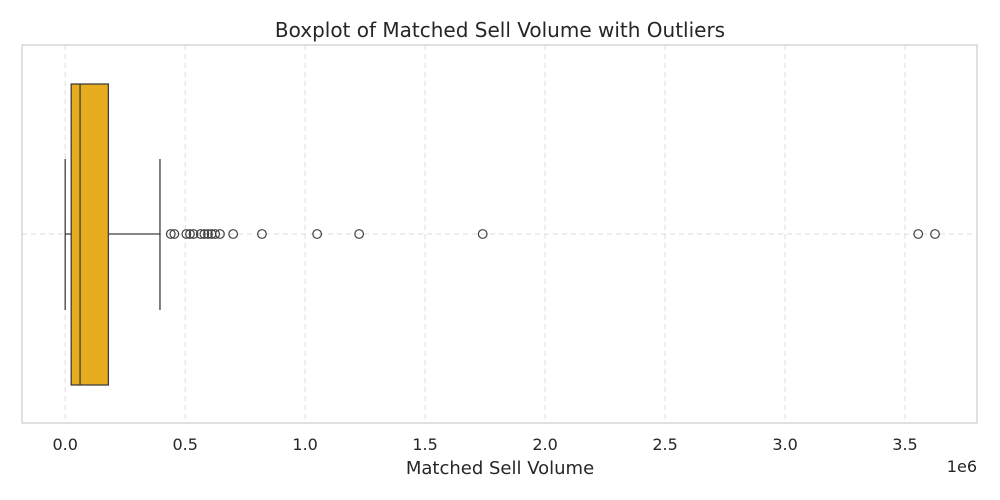 The height and width of the screenshot is (500, 1000). What do you see at coordinates (962, 466) in the screenshot?
I see `x-axis-offset-label: 1e6` at bounding box center [962, 466].